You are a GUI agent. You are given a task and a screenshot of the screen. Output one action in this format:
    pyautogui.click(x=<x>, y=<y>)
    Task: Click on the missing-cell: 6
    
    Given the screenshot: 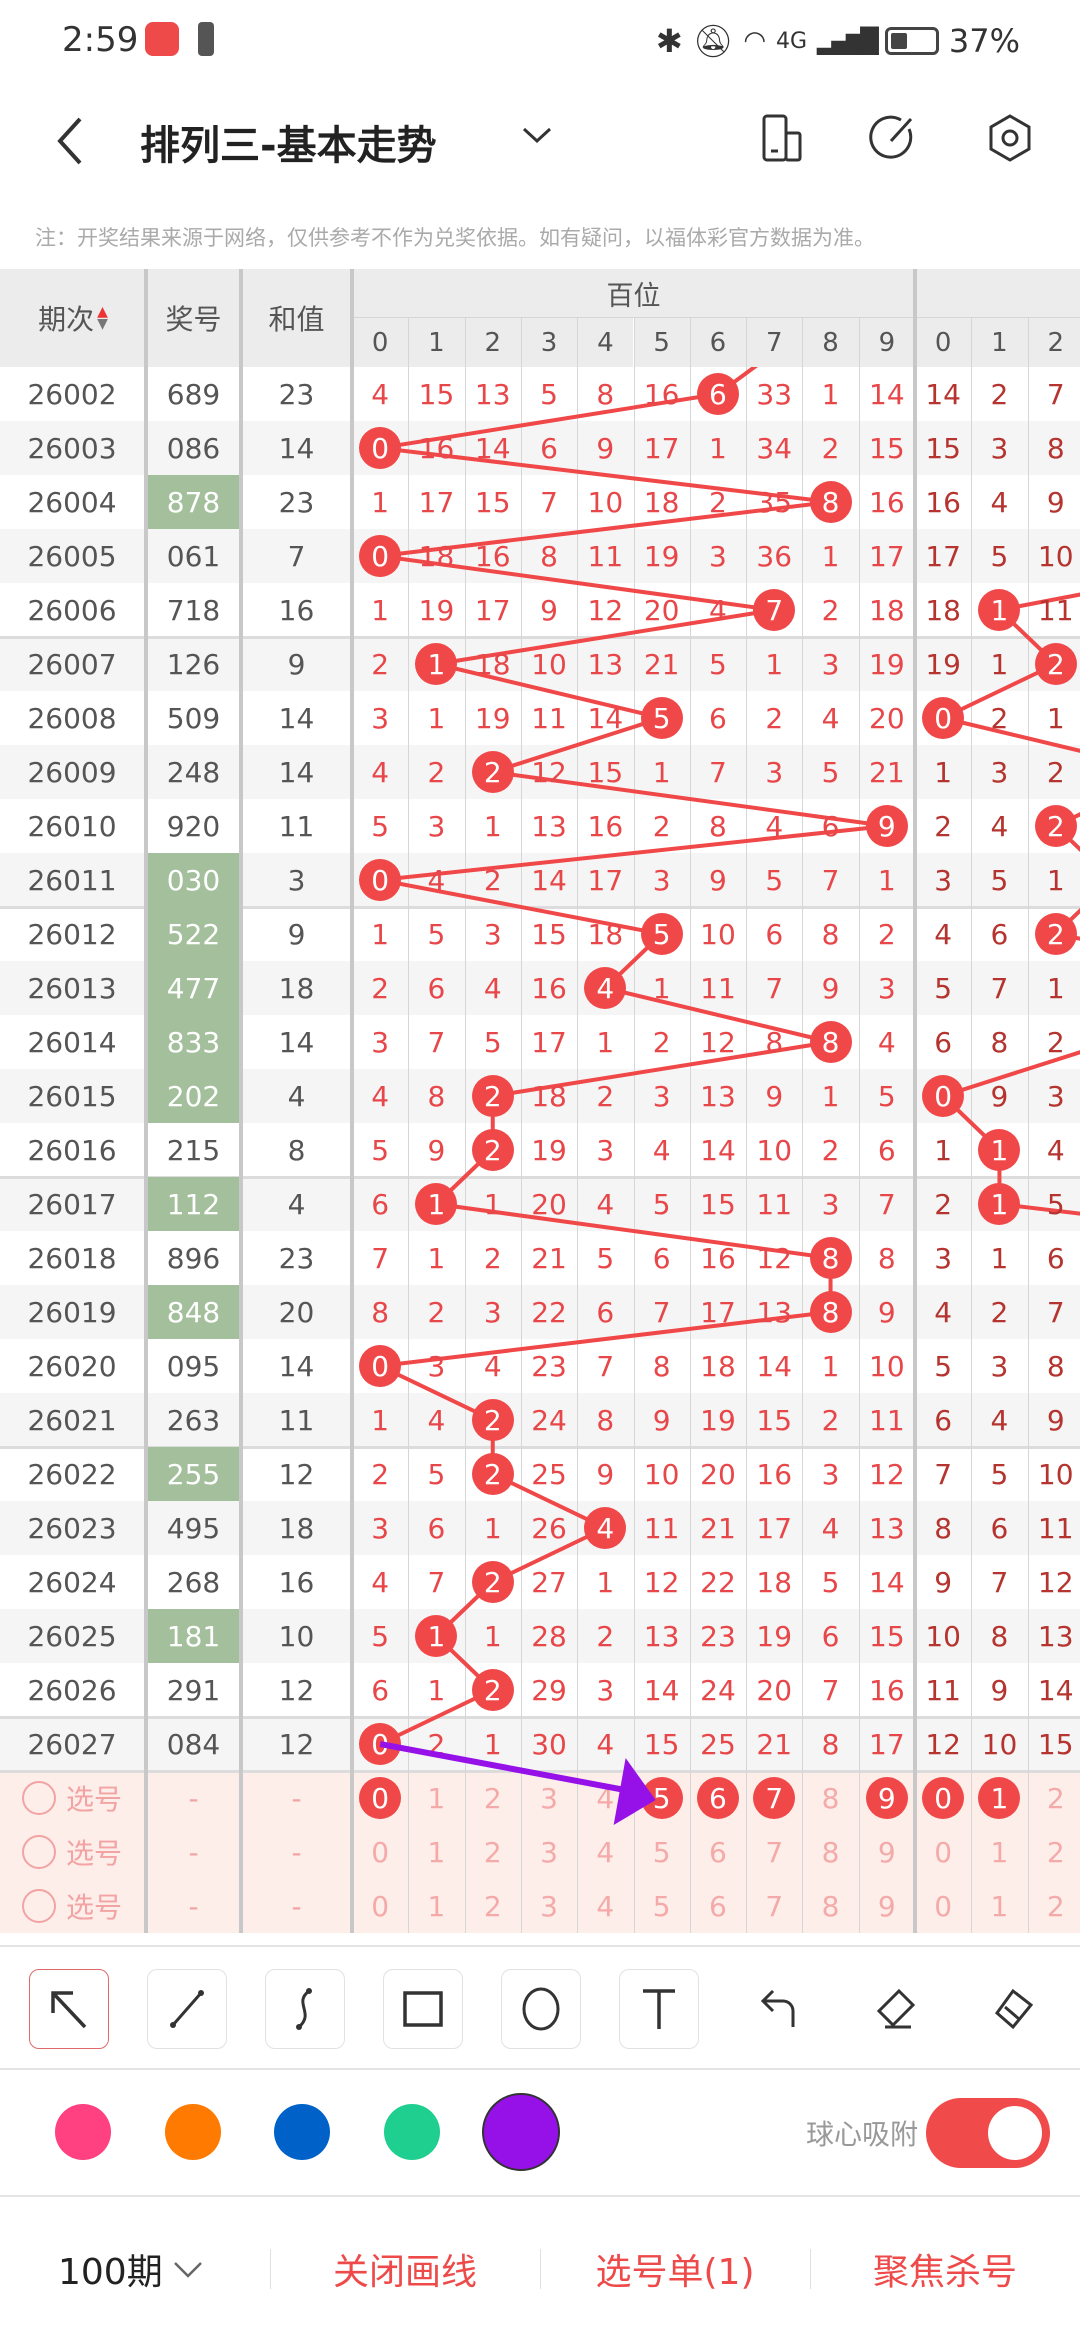 What is the action you would take?
    pyautogui.click(x=999, y=1528)
    